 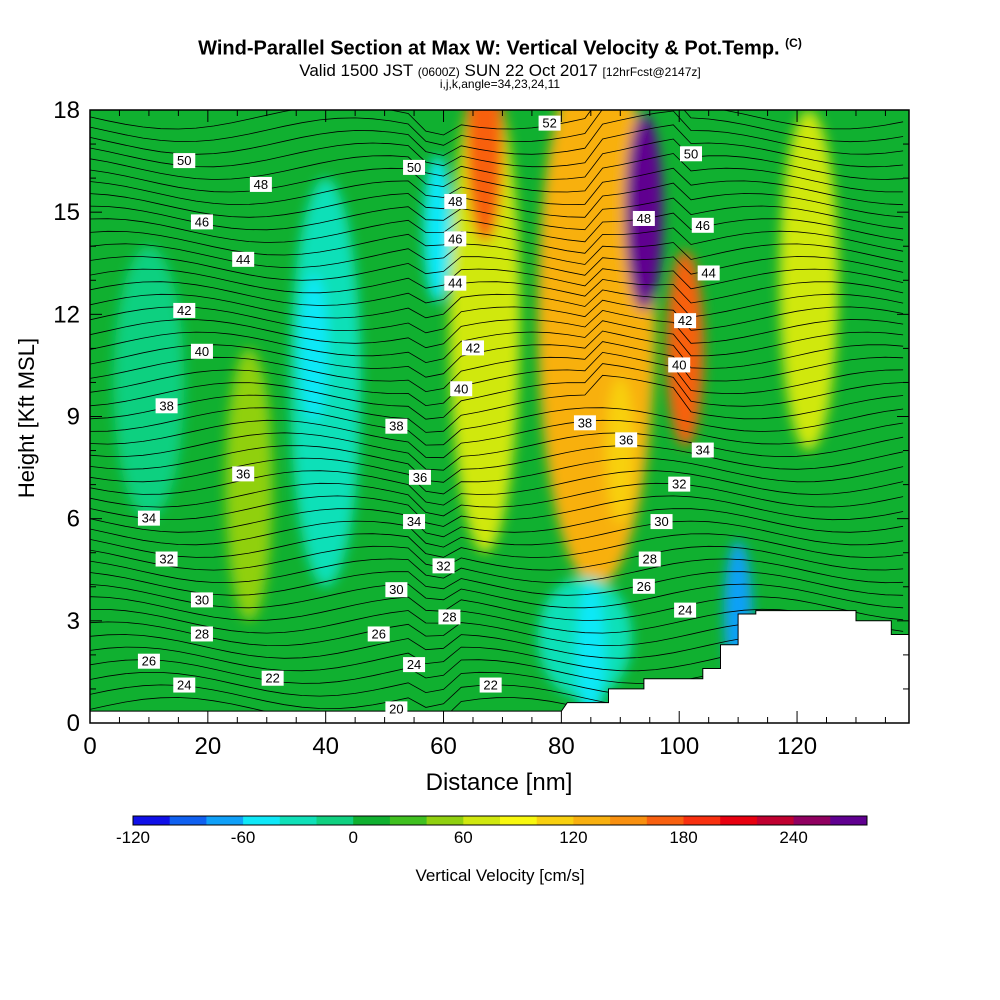 I want to click on x-tick-label: 0, so click(x=89, y=746).